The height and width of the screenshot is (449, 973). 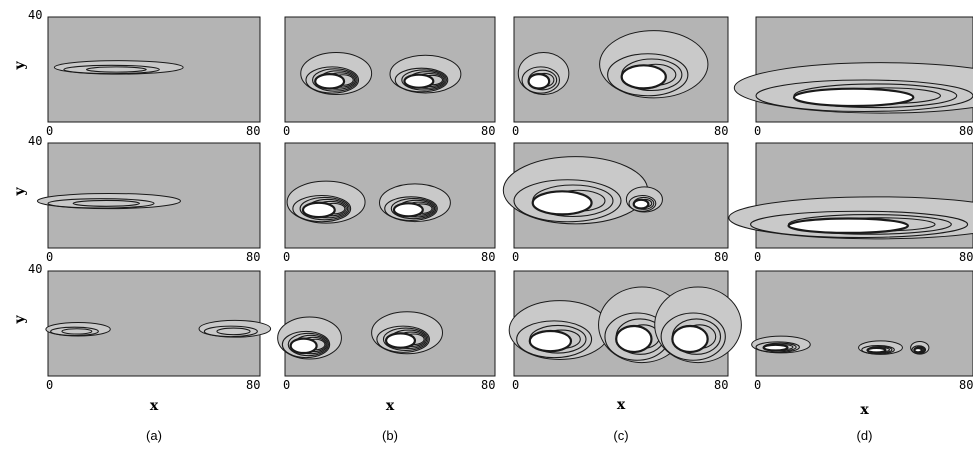 What do you see at coordinates (864, 323) in the screenshot?
I see `panel-d-row3` at bounding box center [864, 323].